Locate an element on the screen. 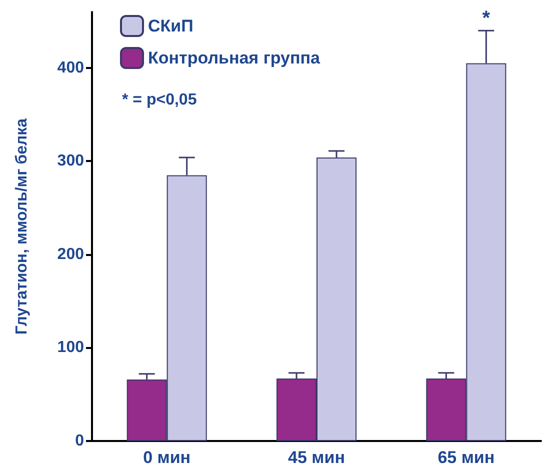 This screenshot has width=551, height=467. x-tick-label: 0 мин is located at coordinates (167, 457).